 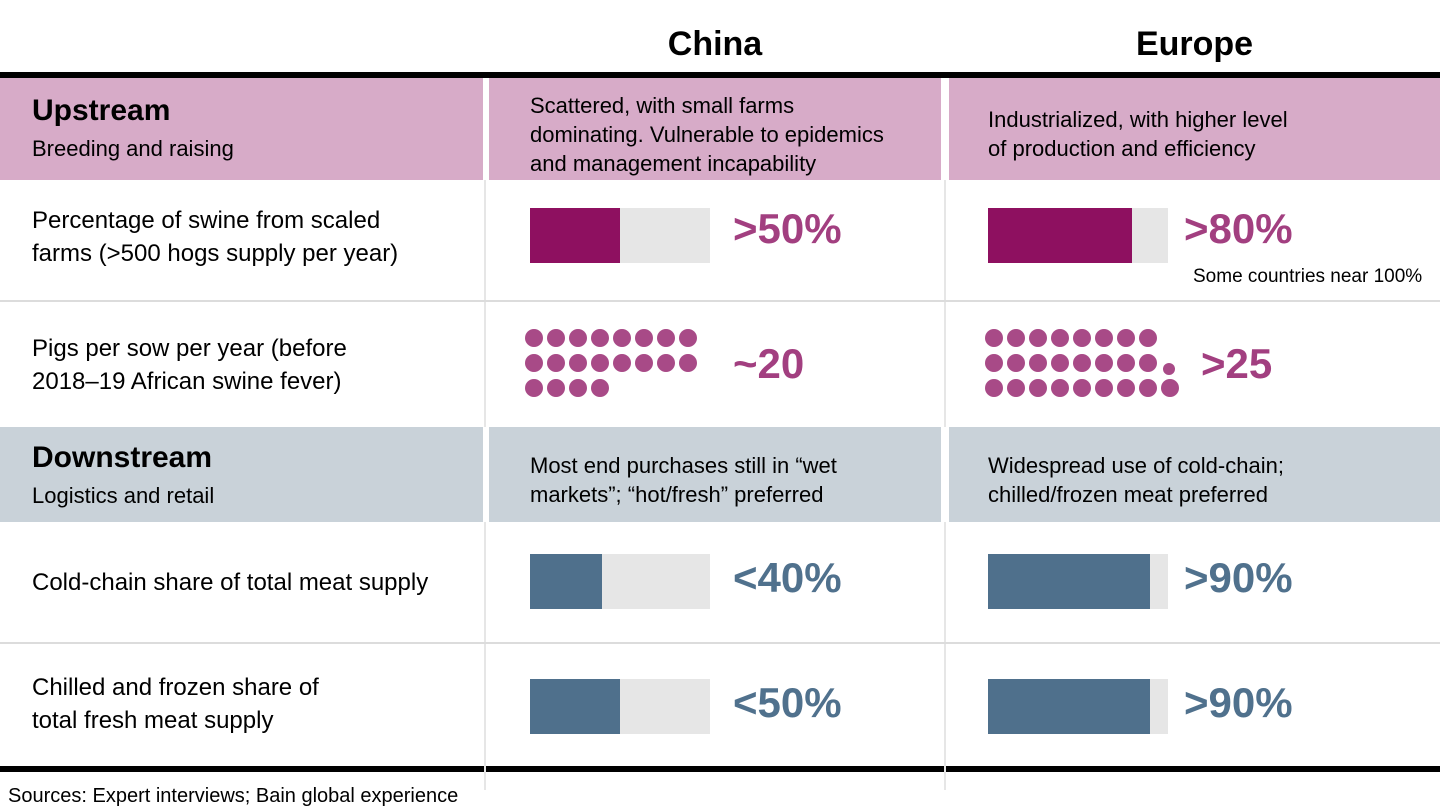 I want to click on china-pigs-value: ~20, so click(x=769, y=363).